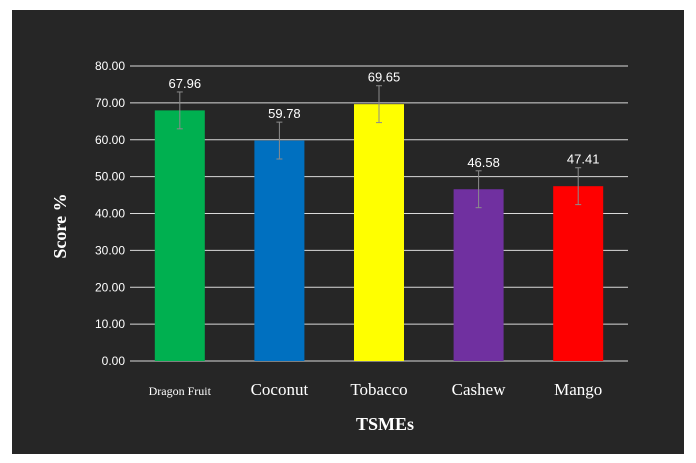 This screenshot has height=463, width=696. What do you see at coordinates (280, 389) in the screenshot?
I see `x-category-label-1: Coconut` at bounding box center [280, 389].